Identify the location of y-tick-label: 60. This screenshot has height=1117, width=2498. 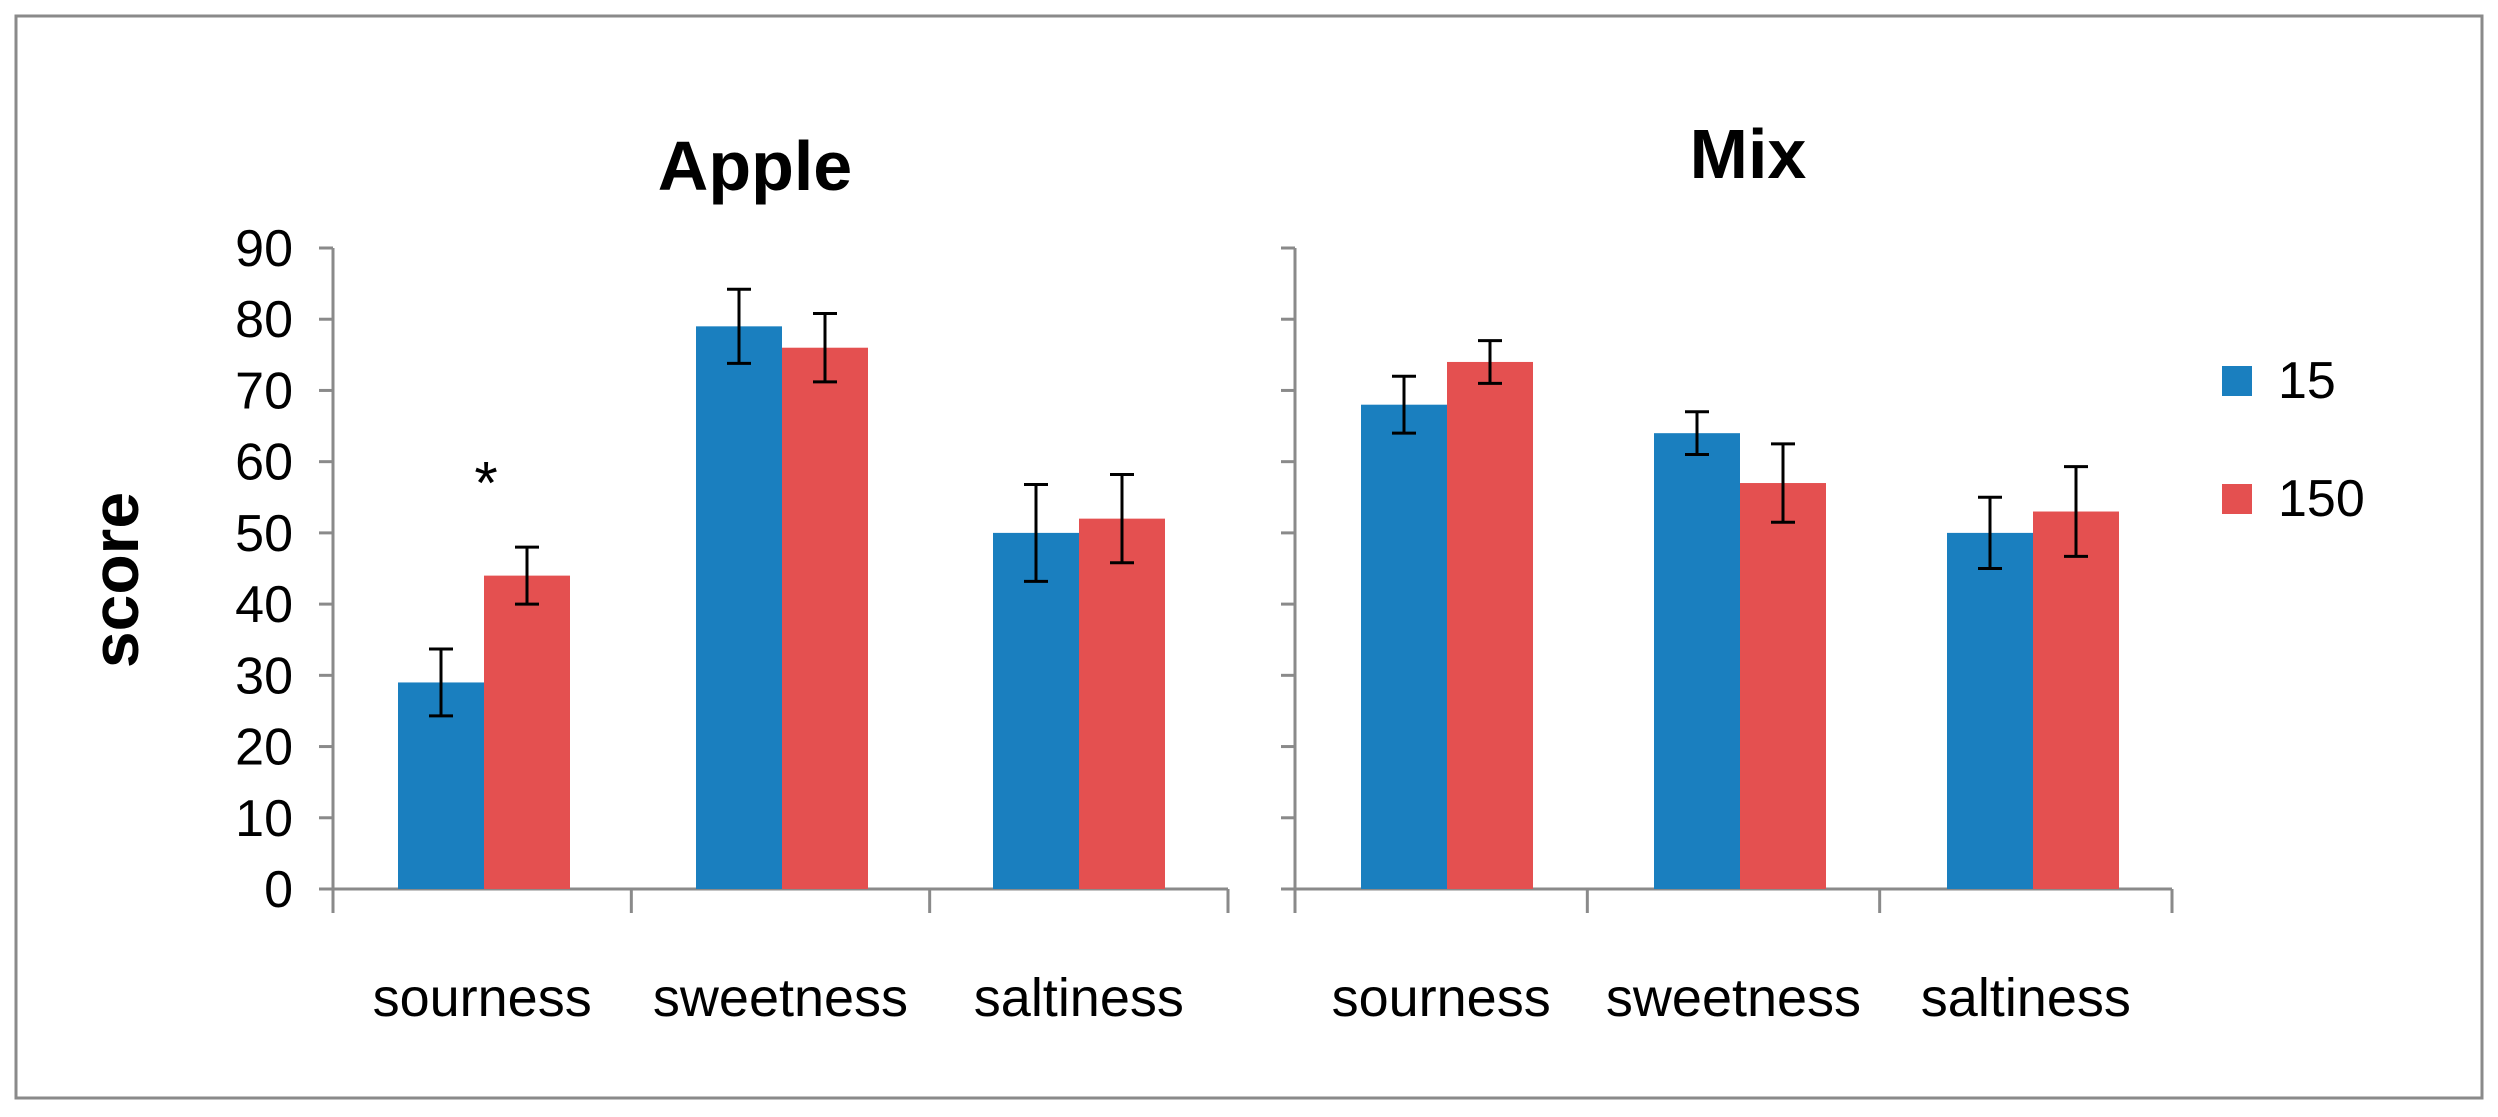
(264, 463).